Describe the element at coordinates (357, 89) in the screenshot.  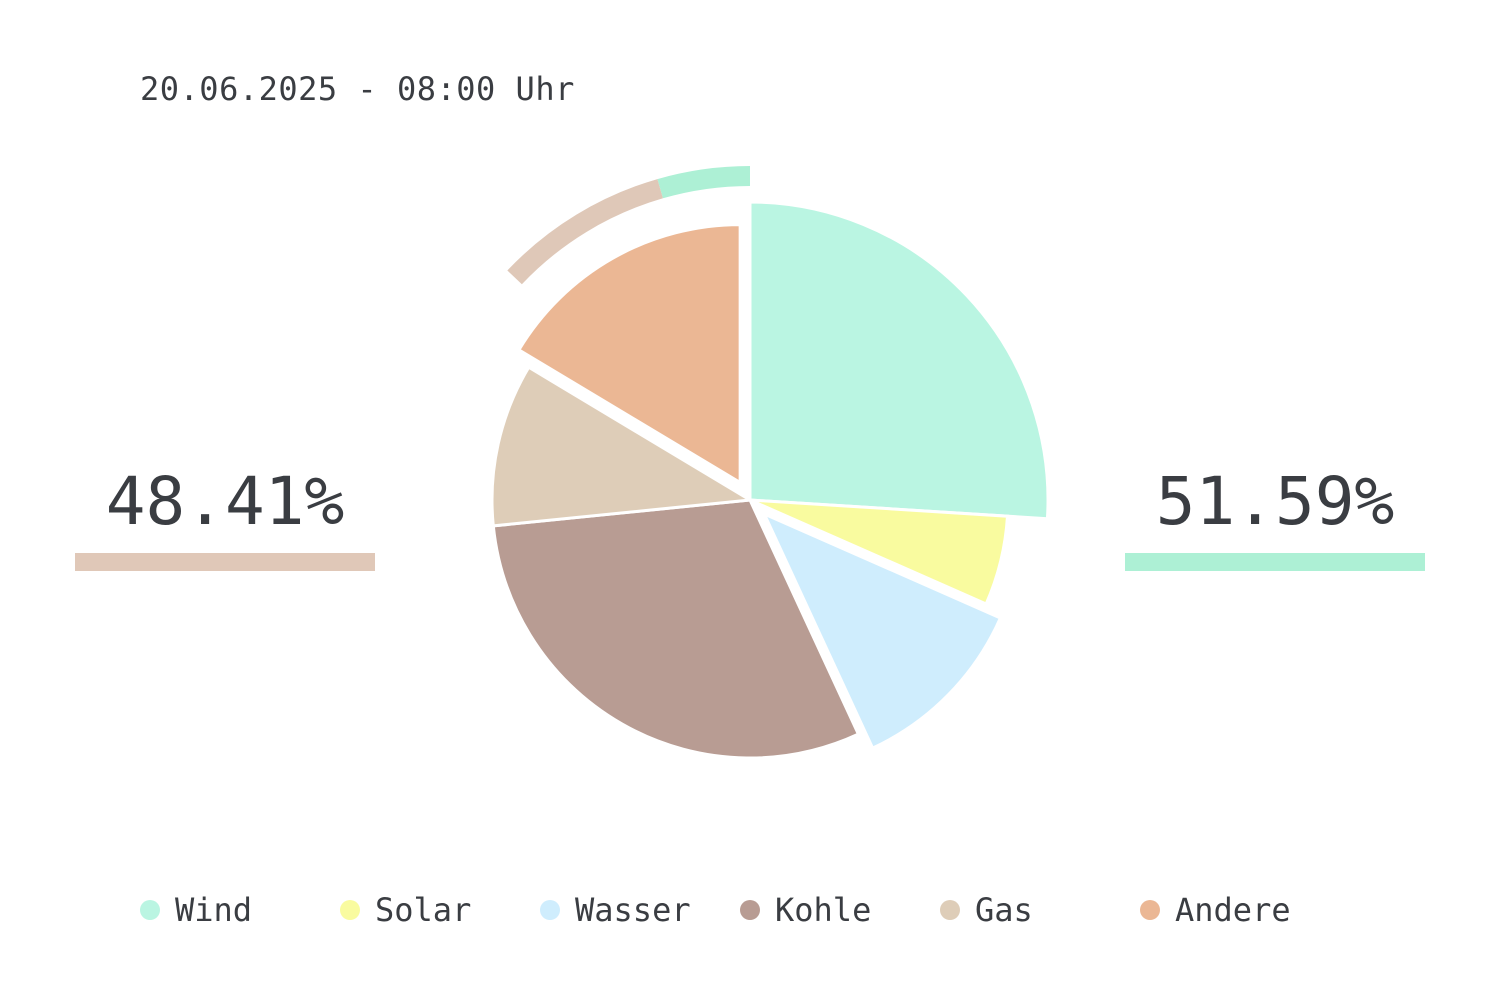
I see `timestamp: 20.06.2025 - 08:00 Uhr` at that location.